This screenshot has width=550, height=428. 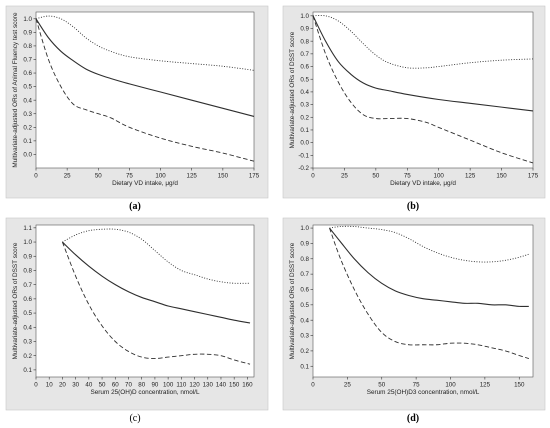 I want to click on x-tick-label: 120, so click(x=194, y=385).